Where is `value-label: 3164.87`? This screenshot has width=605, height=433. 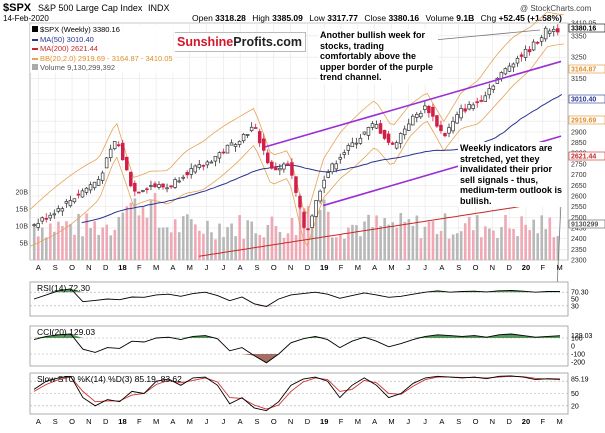 value-label: 3164.87 is located at coordinates (583, 70).